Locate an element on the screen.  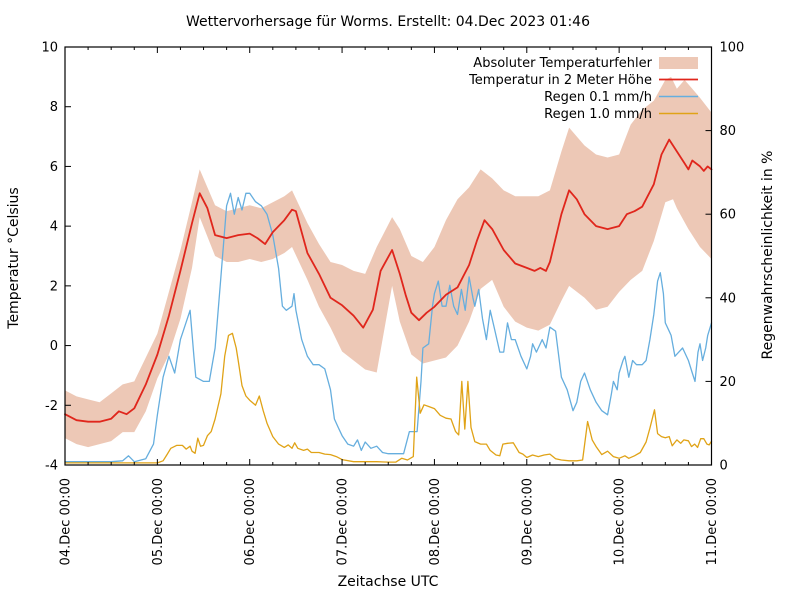
x-tick-label: 08.Dec 00:00 is located at coordinates (435, 521).